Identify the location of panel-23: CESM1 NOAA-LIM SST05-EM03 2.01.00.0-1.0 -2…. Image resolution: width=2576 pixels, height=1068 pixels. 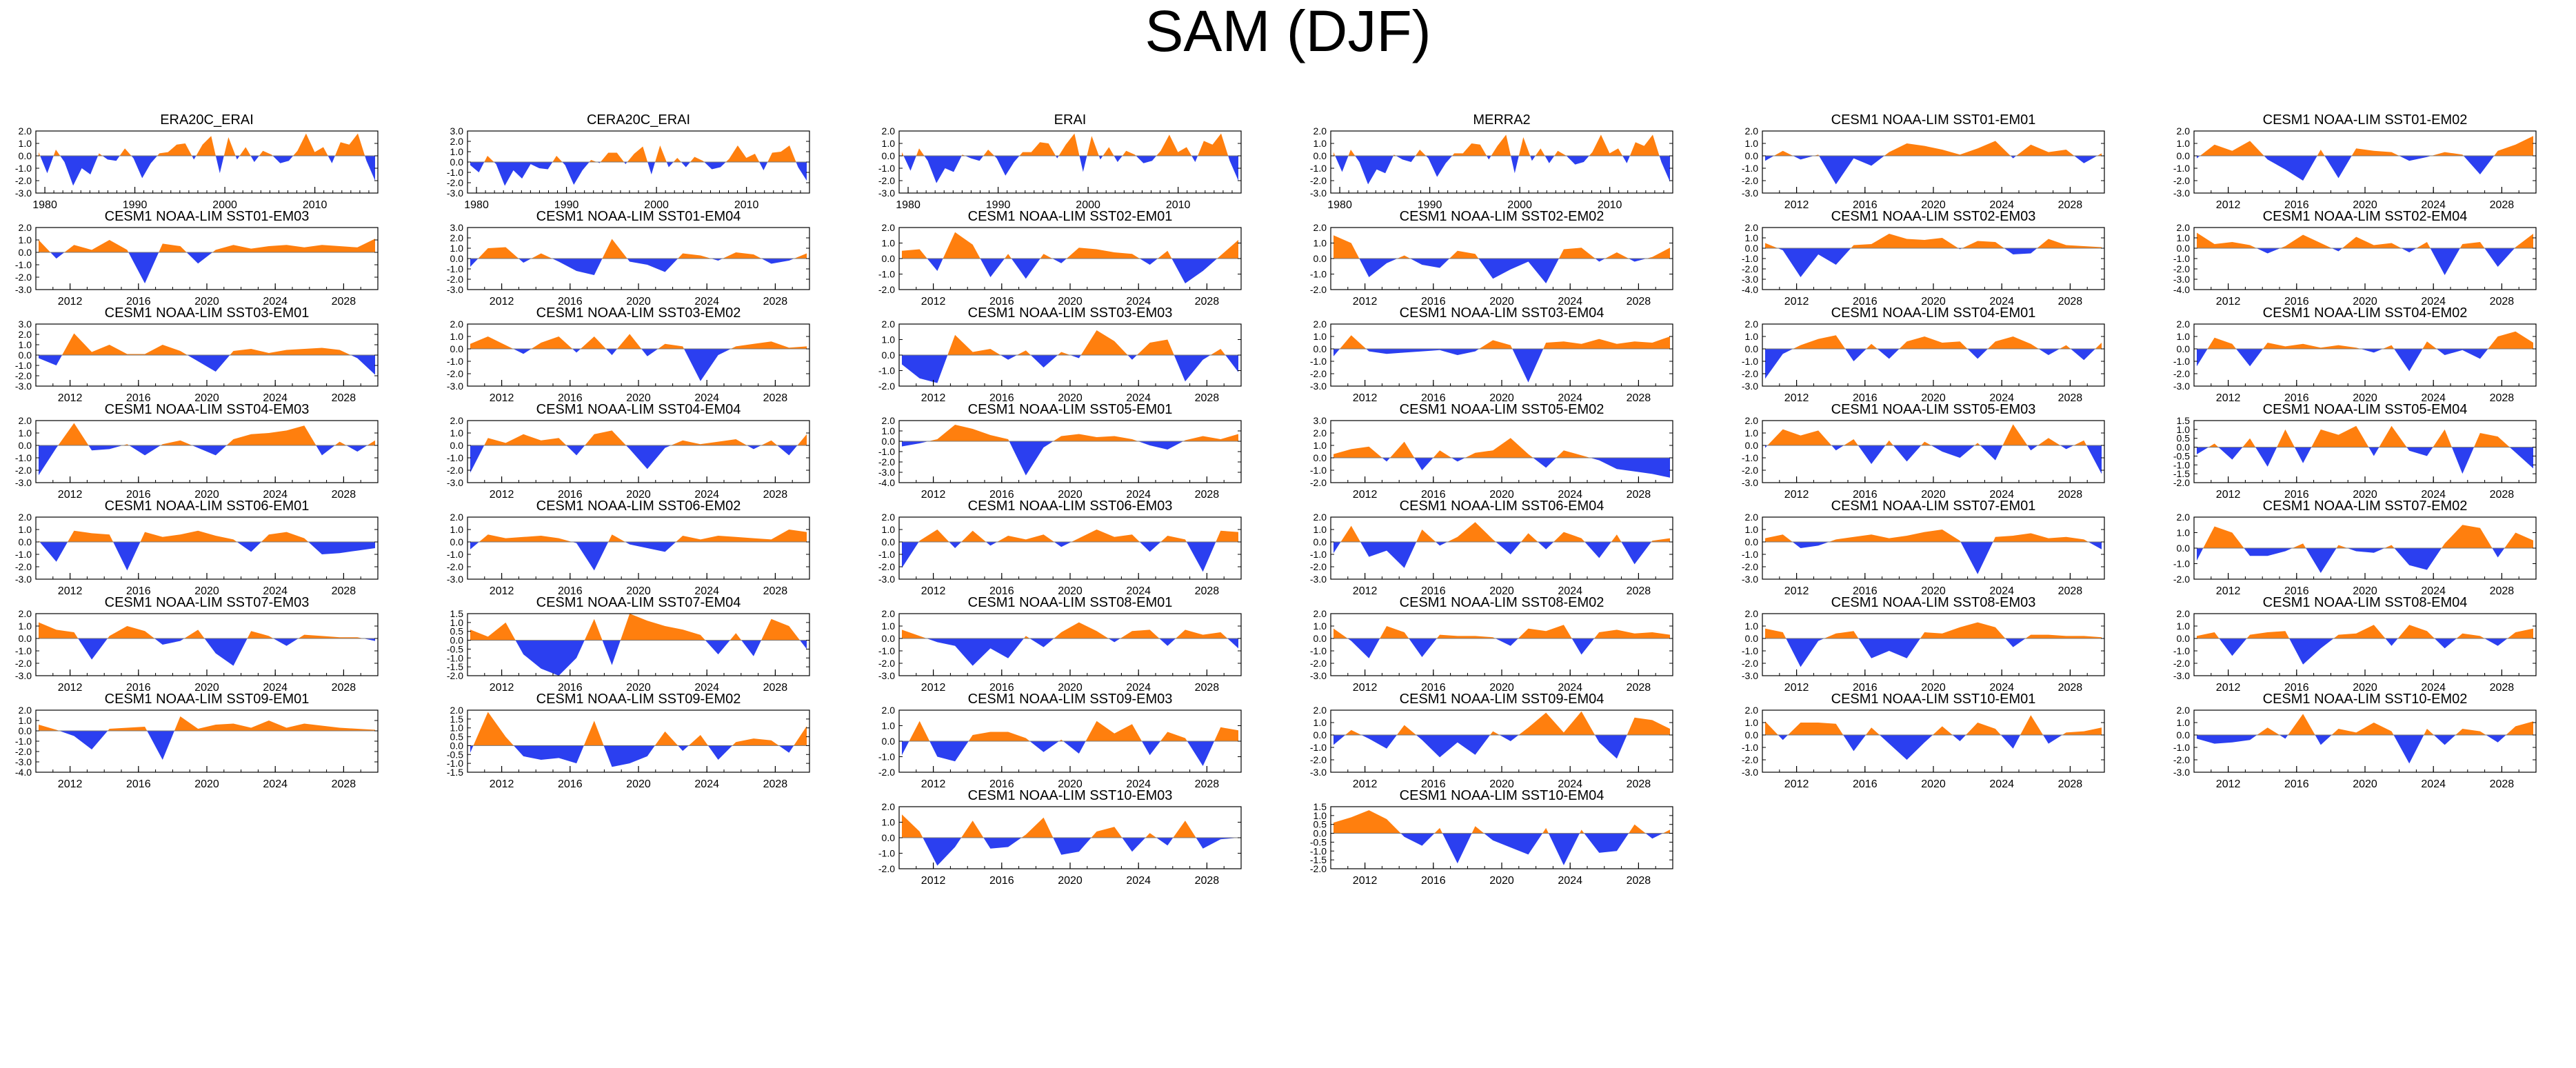
(1923, 451).